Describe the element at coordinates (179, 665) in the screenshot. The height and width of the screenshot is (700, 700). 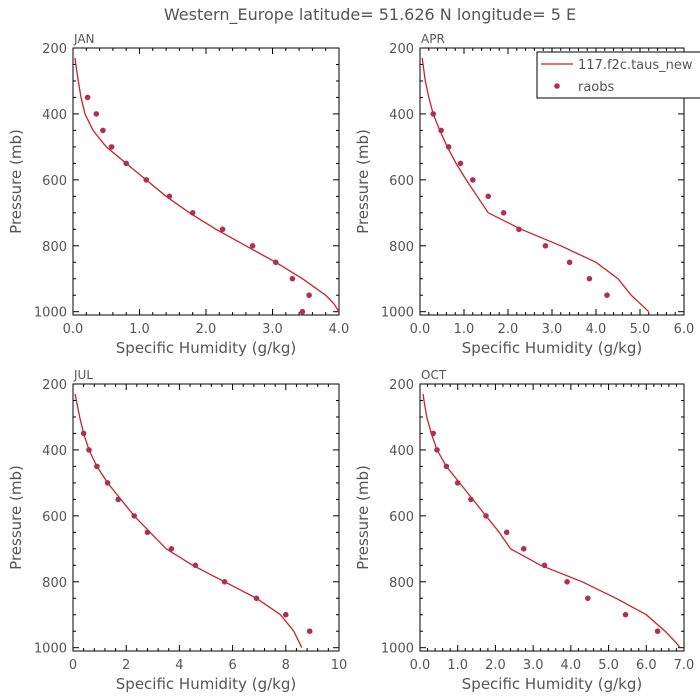
I see `x-tick-label: 4` at that location.